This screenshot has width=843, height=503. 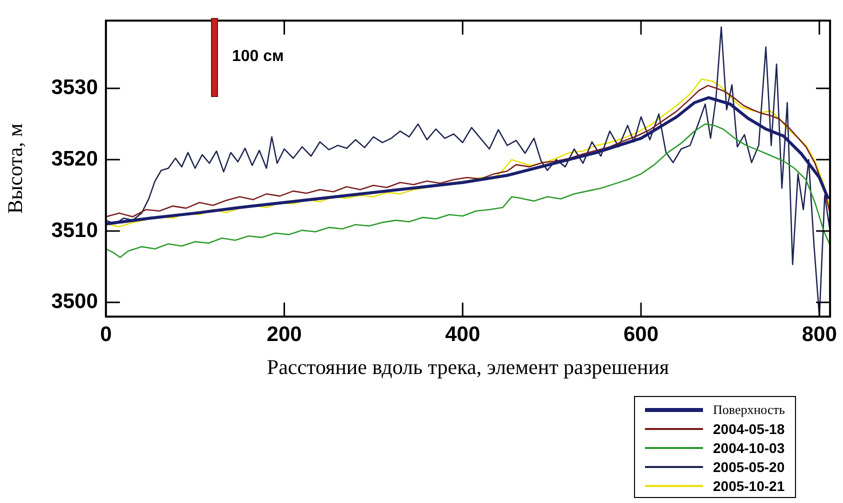 I want to click on y-tick-label: 3530, so click(x=74, y=88).